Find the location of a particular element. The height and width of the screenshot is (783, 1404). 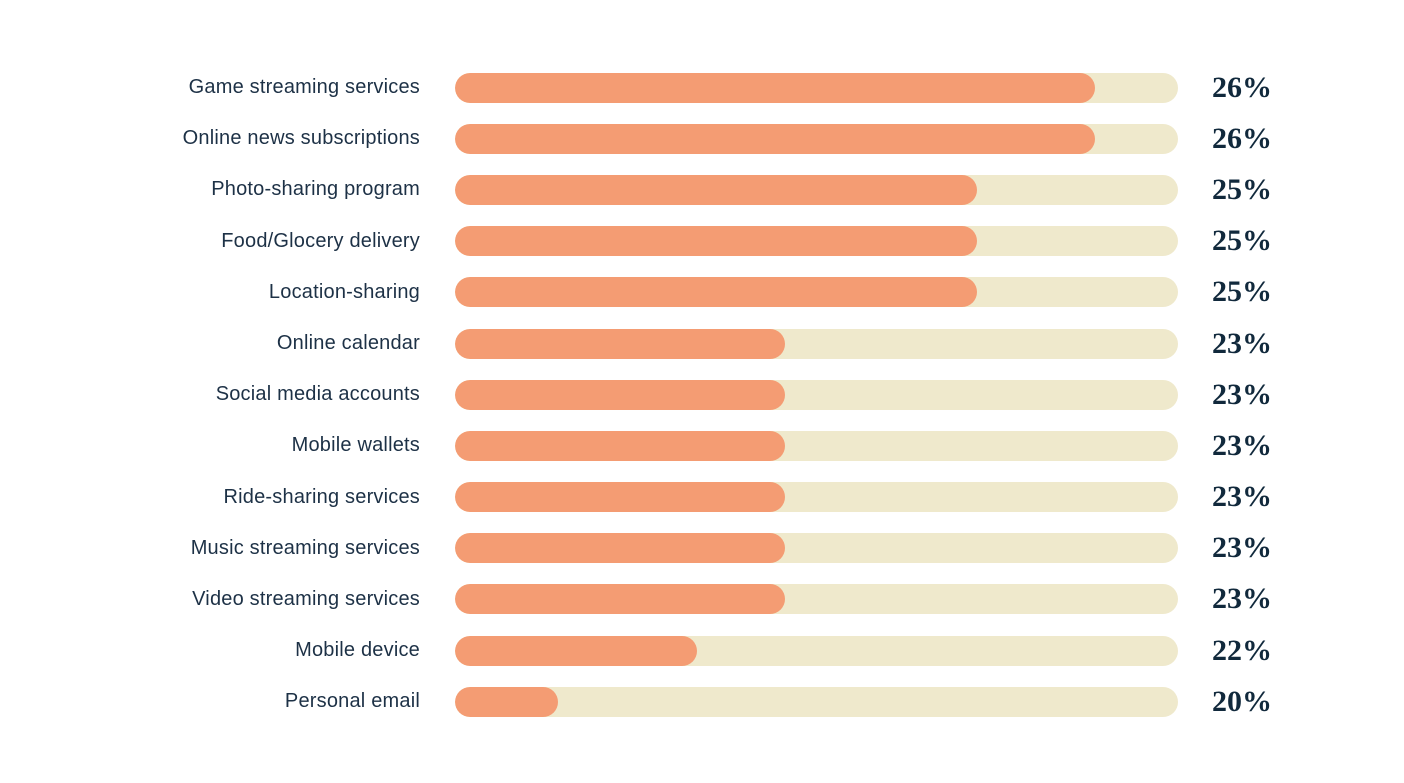

row-label: Video streaming services is located at coordinates (306, 598).